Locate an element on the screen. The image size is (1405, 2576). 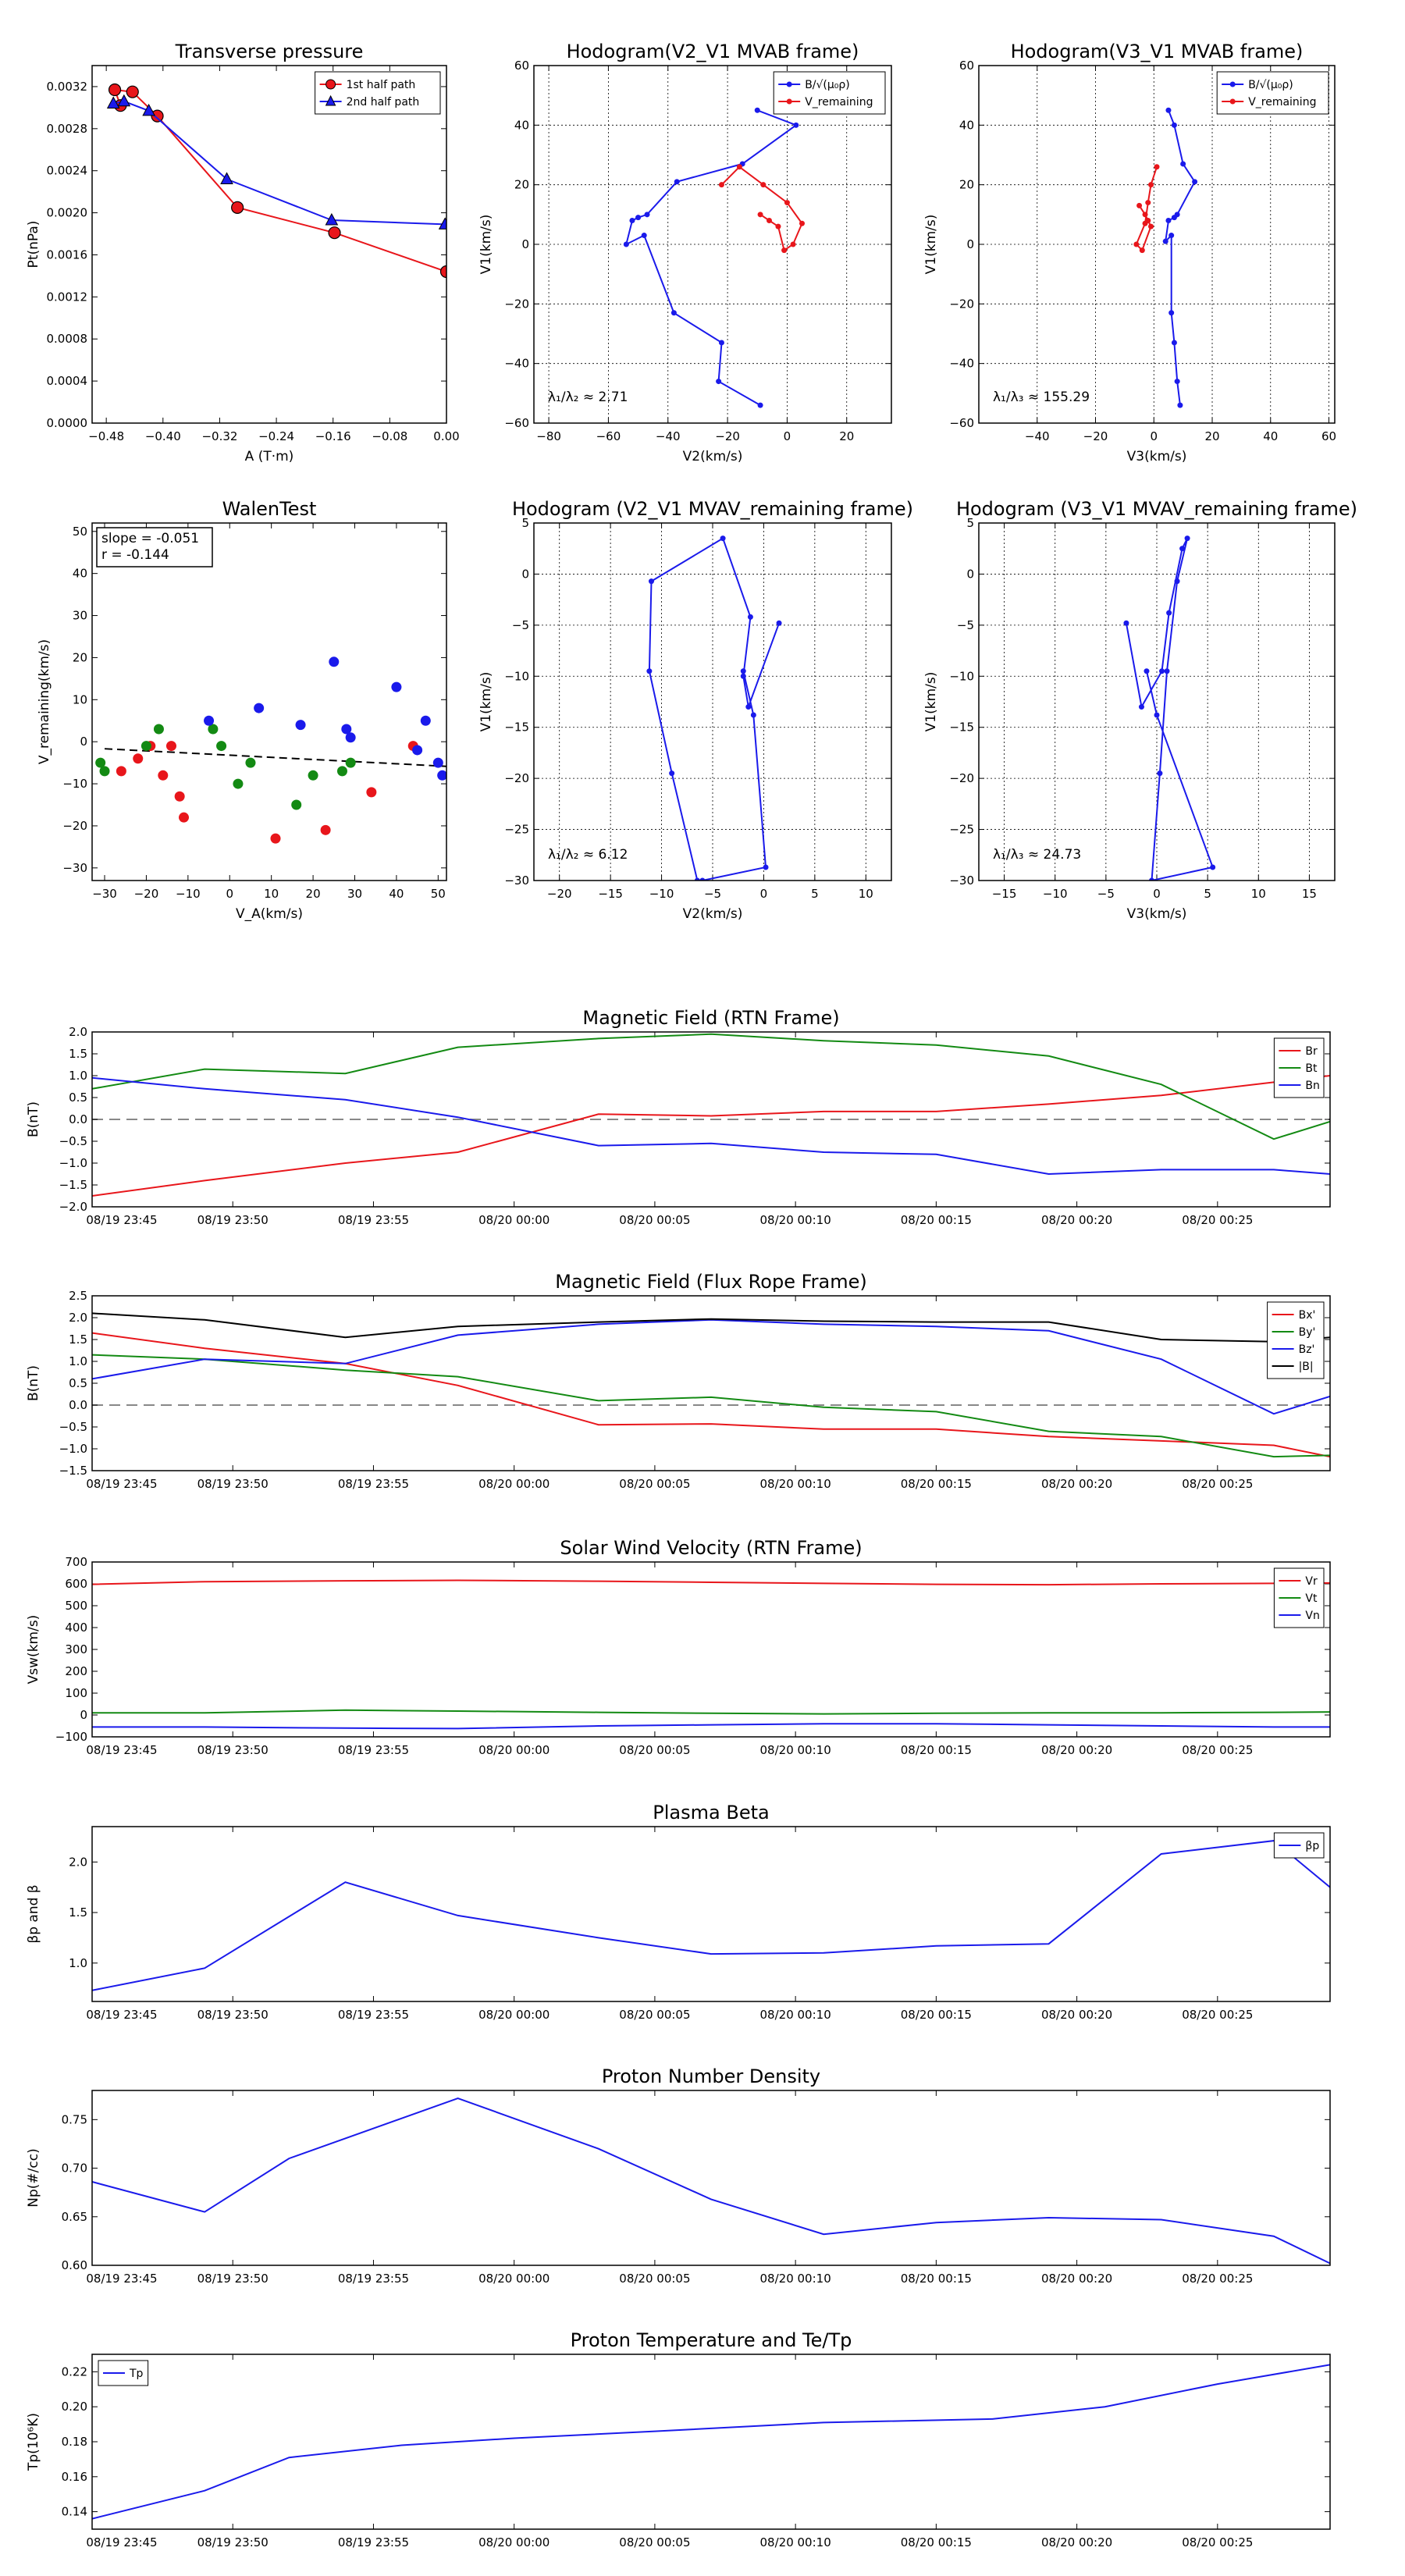
x-tick-label: 10 is located at coordinates (271, 894).